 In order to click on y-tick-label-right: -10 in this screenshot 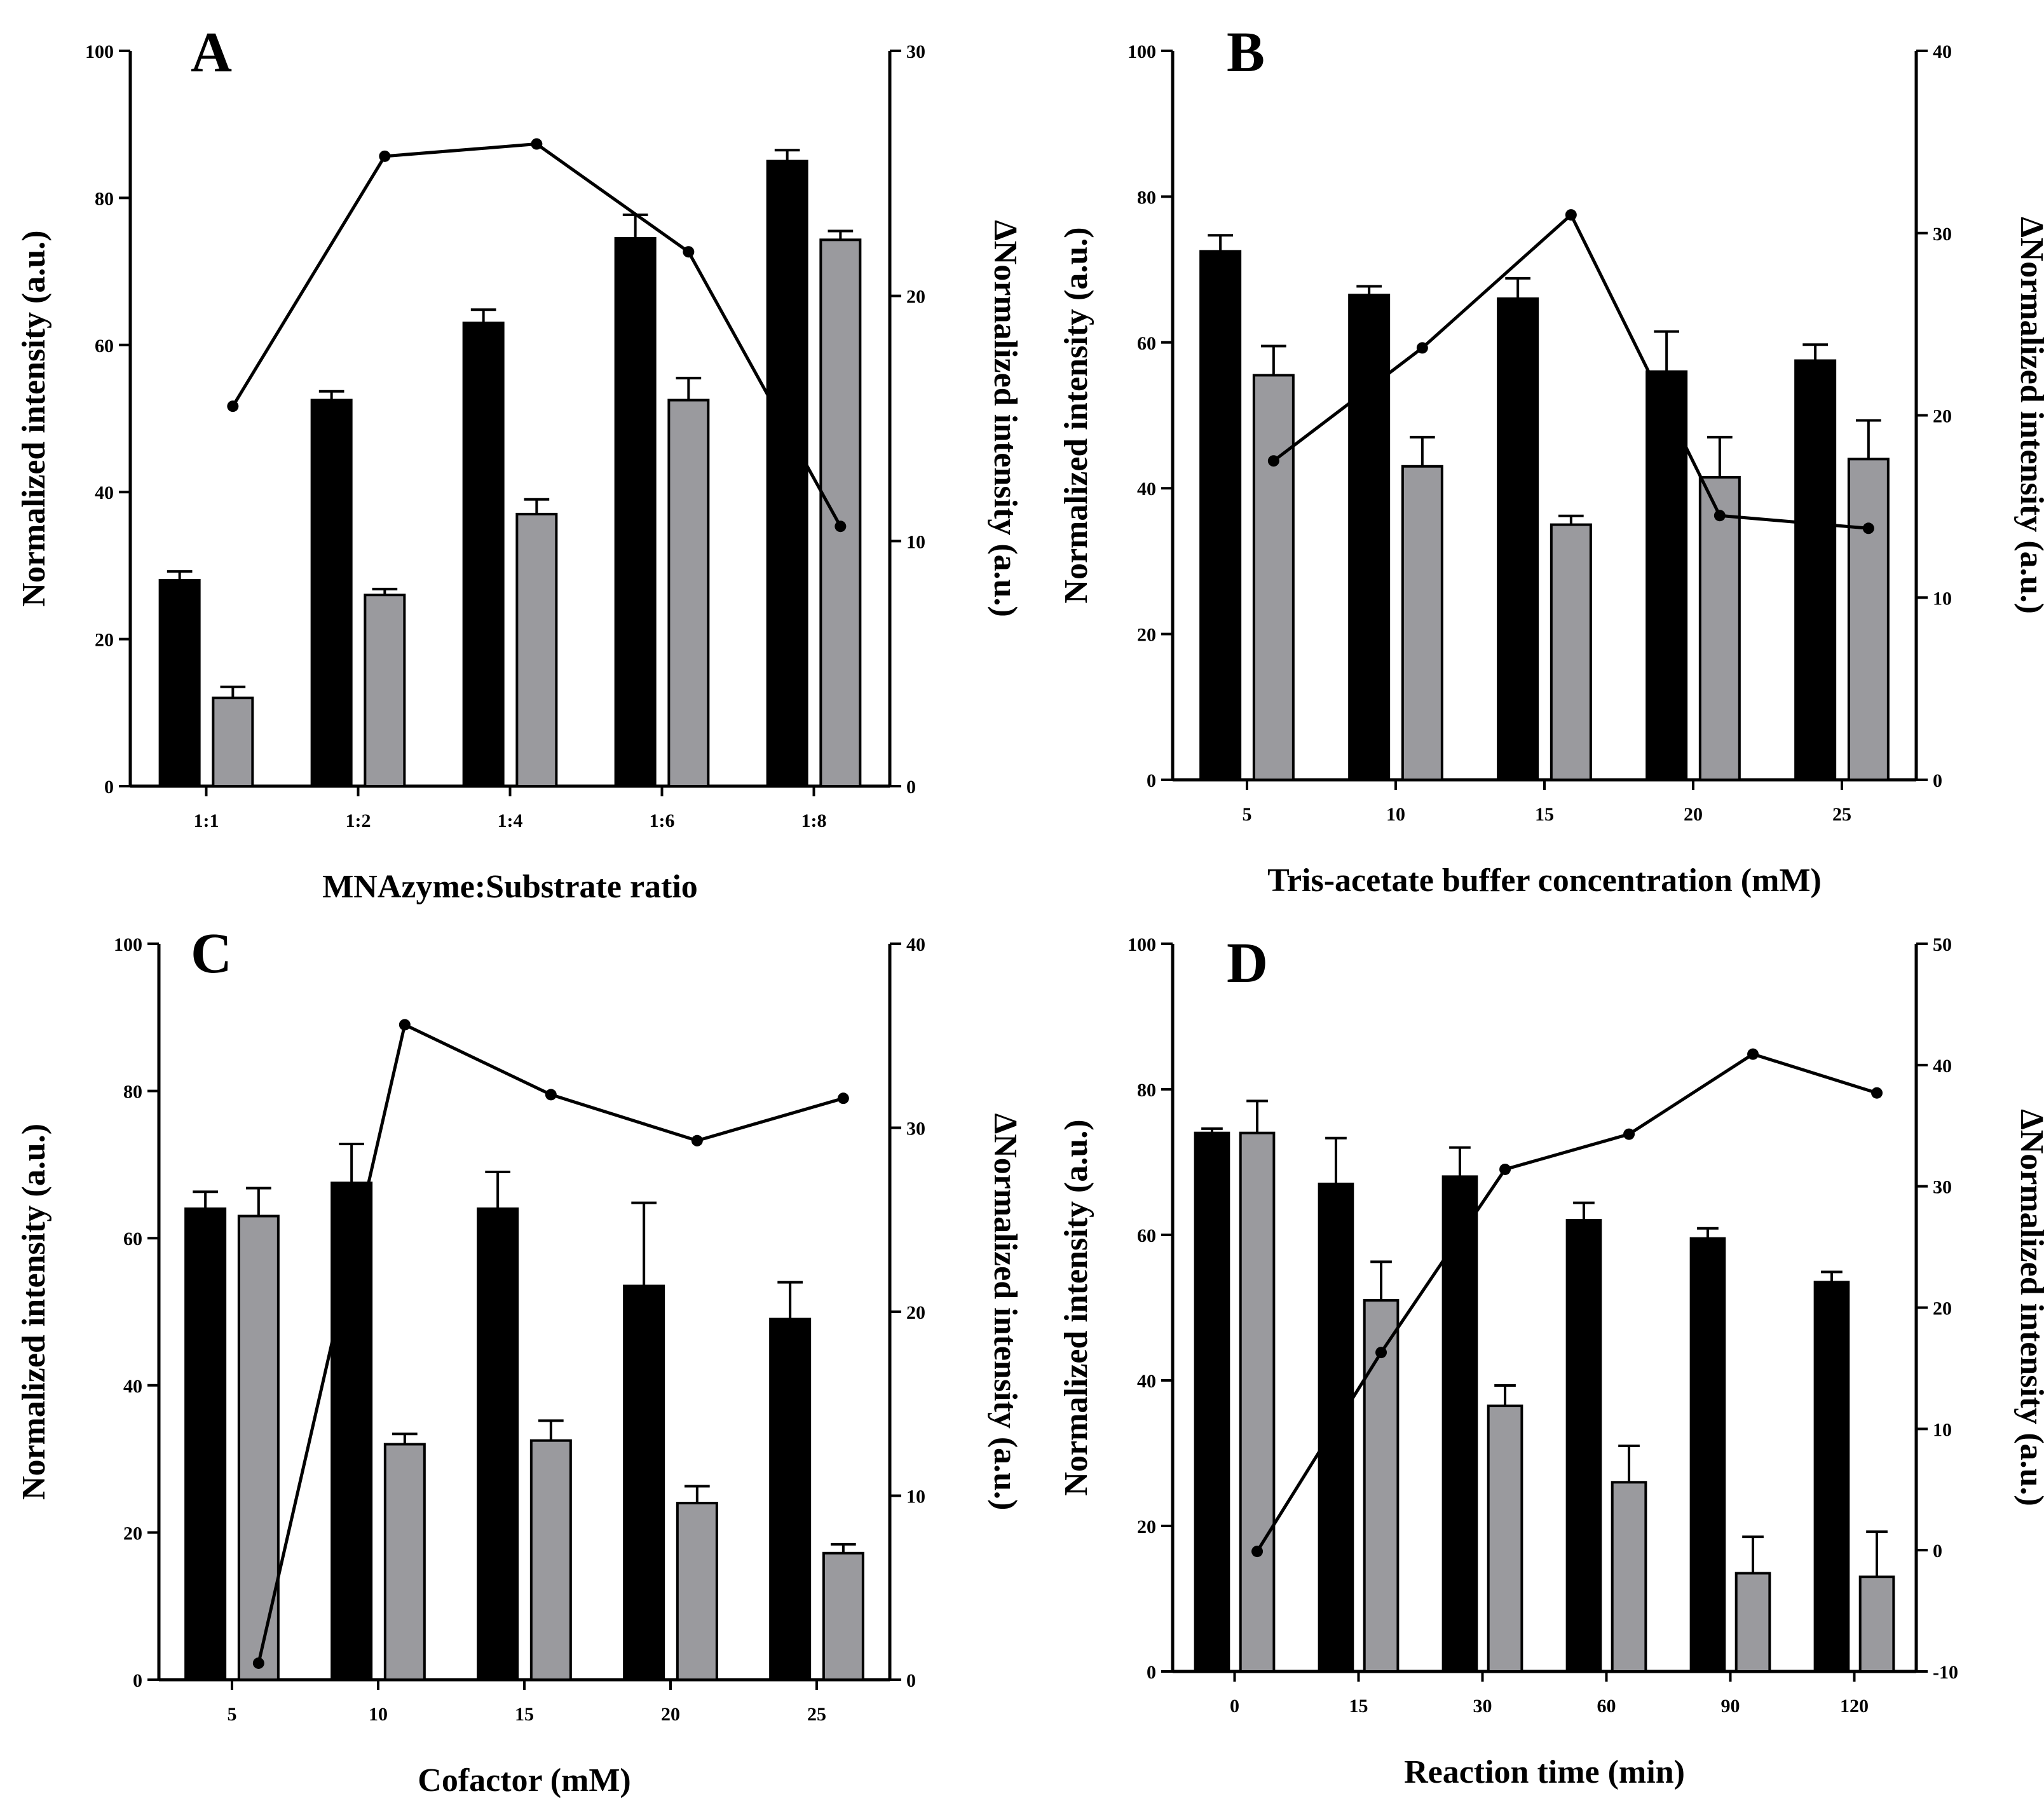, I will do `click(1945, 1672)`.